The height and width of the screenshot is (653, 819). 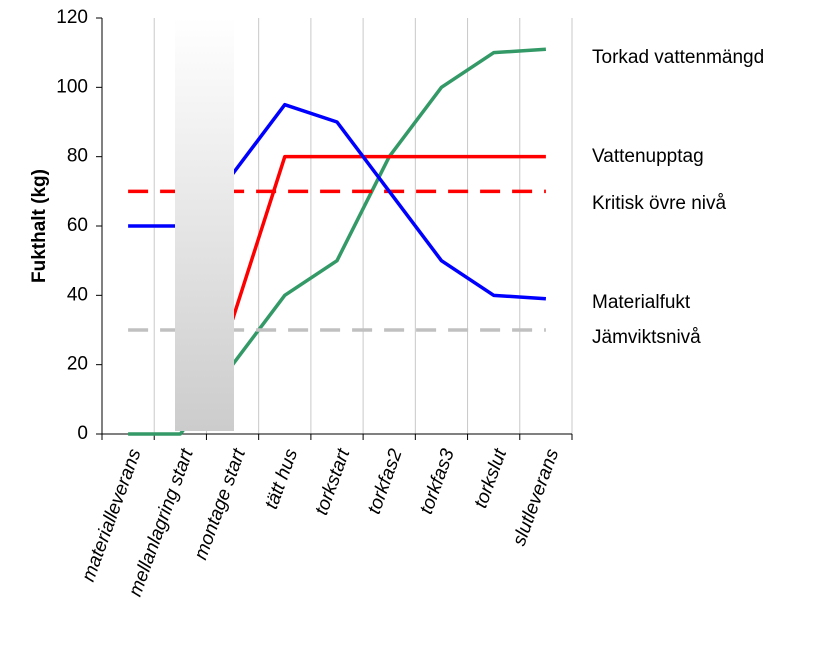 What do you see at coordinates (659, 203) in the screenshot?
I see `series-label: Kritisk övre nivå` at bounding box center [659, 203].